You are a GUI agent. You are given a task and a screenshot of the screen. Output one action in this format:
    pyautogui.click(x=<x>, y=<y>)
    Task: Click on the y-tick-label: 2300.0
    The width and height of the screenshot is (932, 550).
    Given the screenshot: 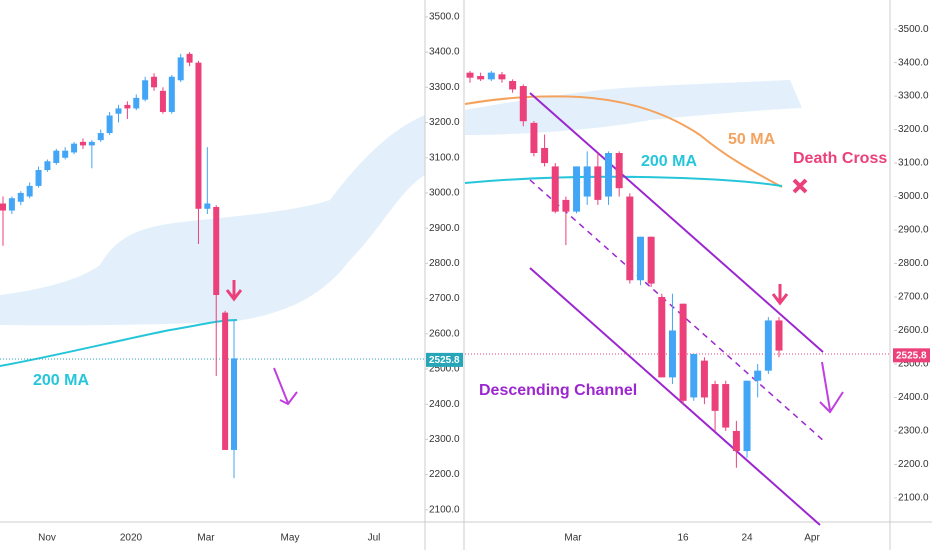 What is the action you would take?
    pyautogui.click(x=913, y=431)
    